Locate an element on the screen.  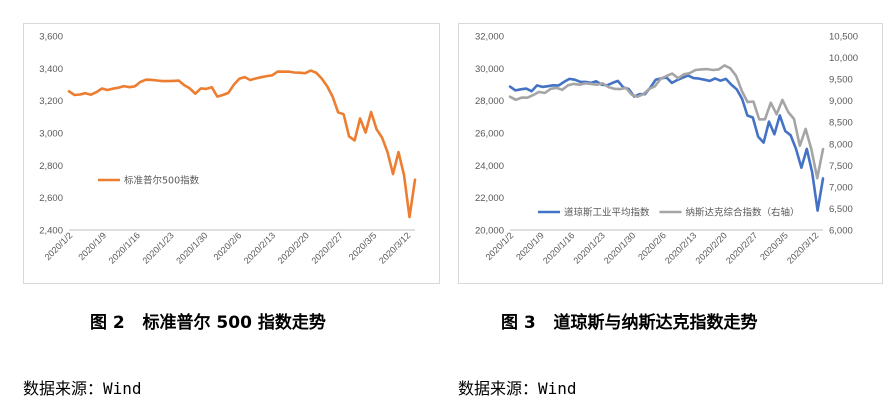
y-tick-label: 2,600 is located at coordinates (51, 198).